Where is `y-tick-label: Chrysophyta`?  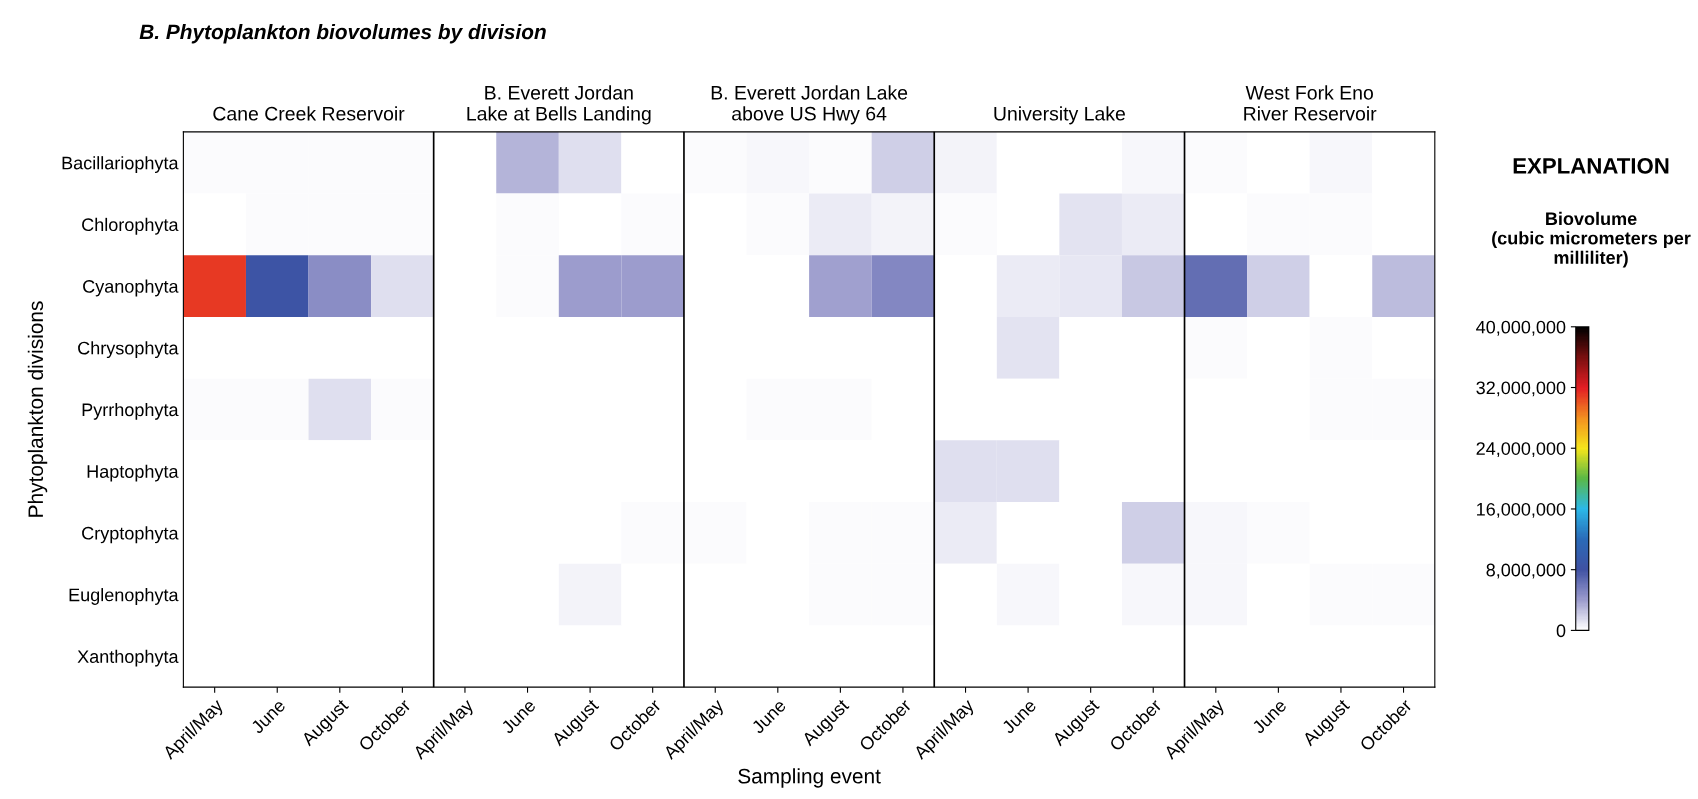 y-tick-label: Chrysophyta is located at coordinates (128, 350).